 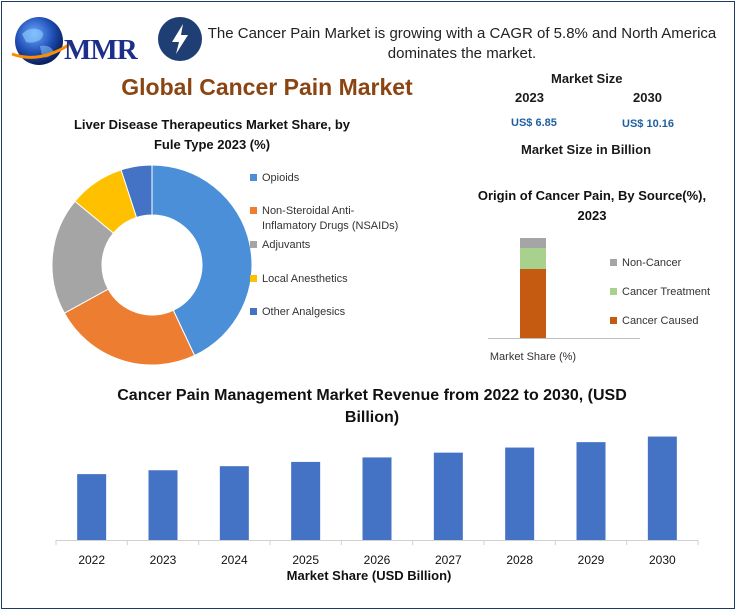 I want to click on revenue-bar-2027, so click(x=448, y=496).